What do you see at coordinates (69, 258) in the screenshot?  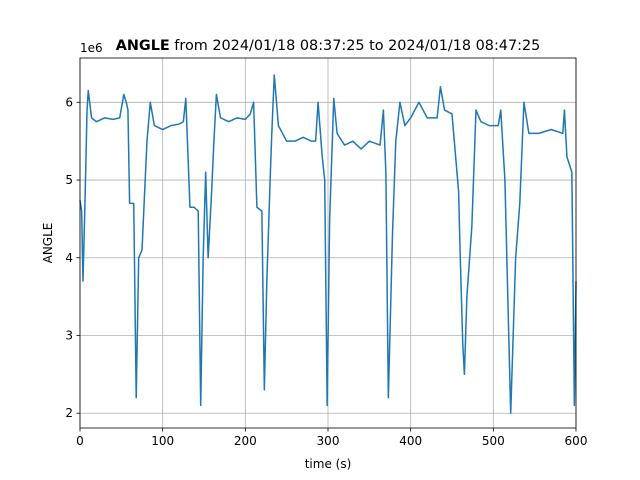 I see `y-tick-label: 4` at bounding box center [69, 258].